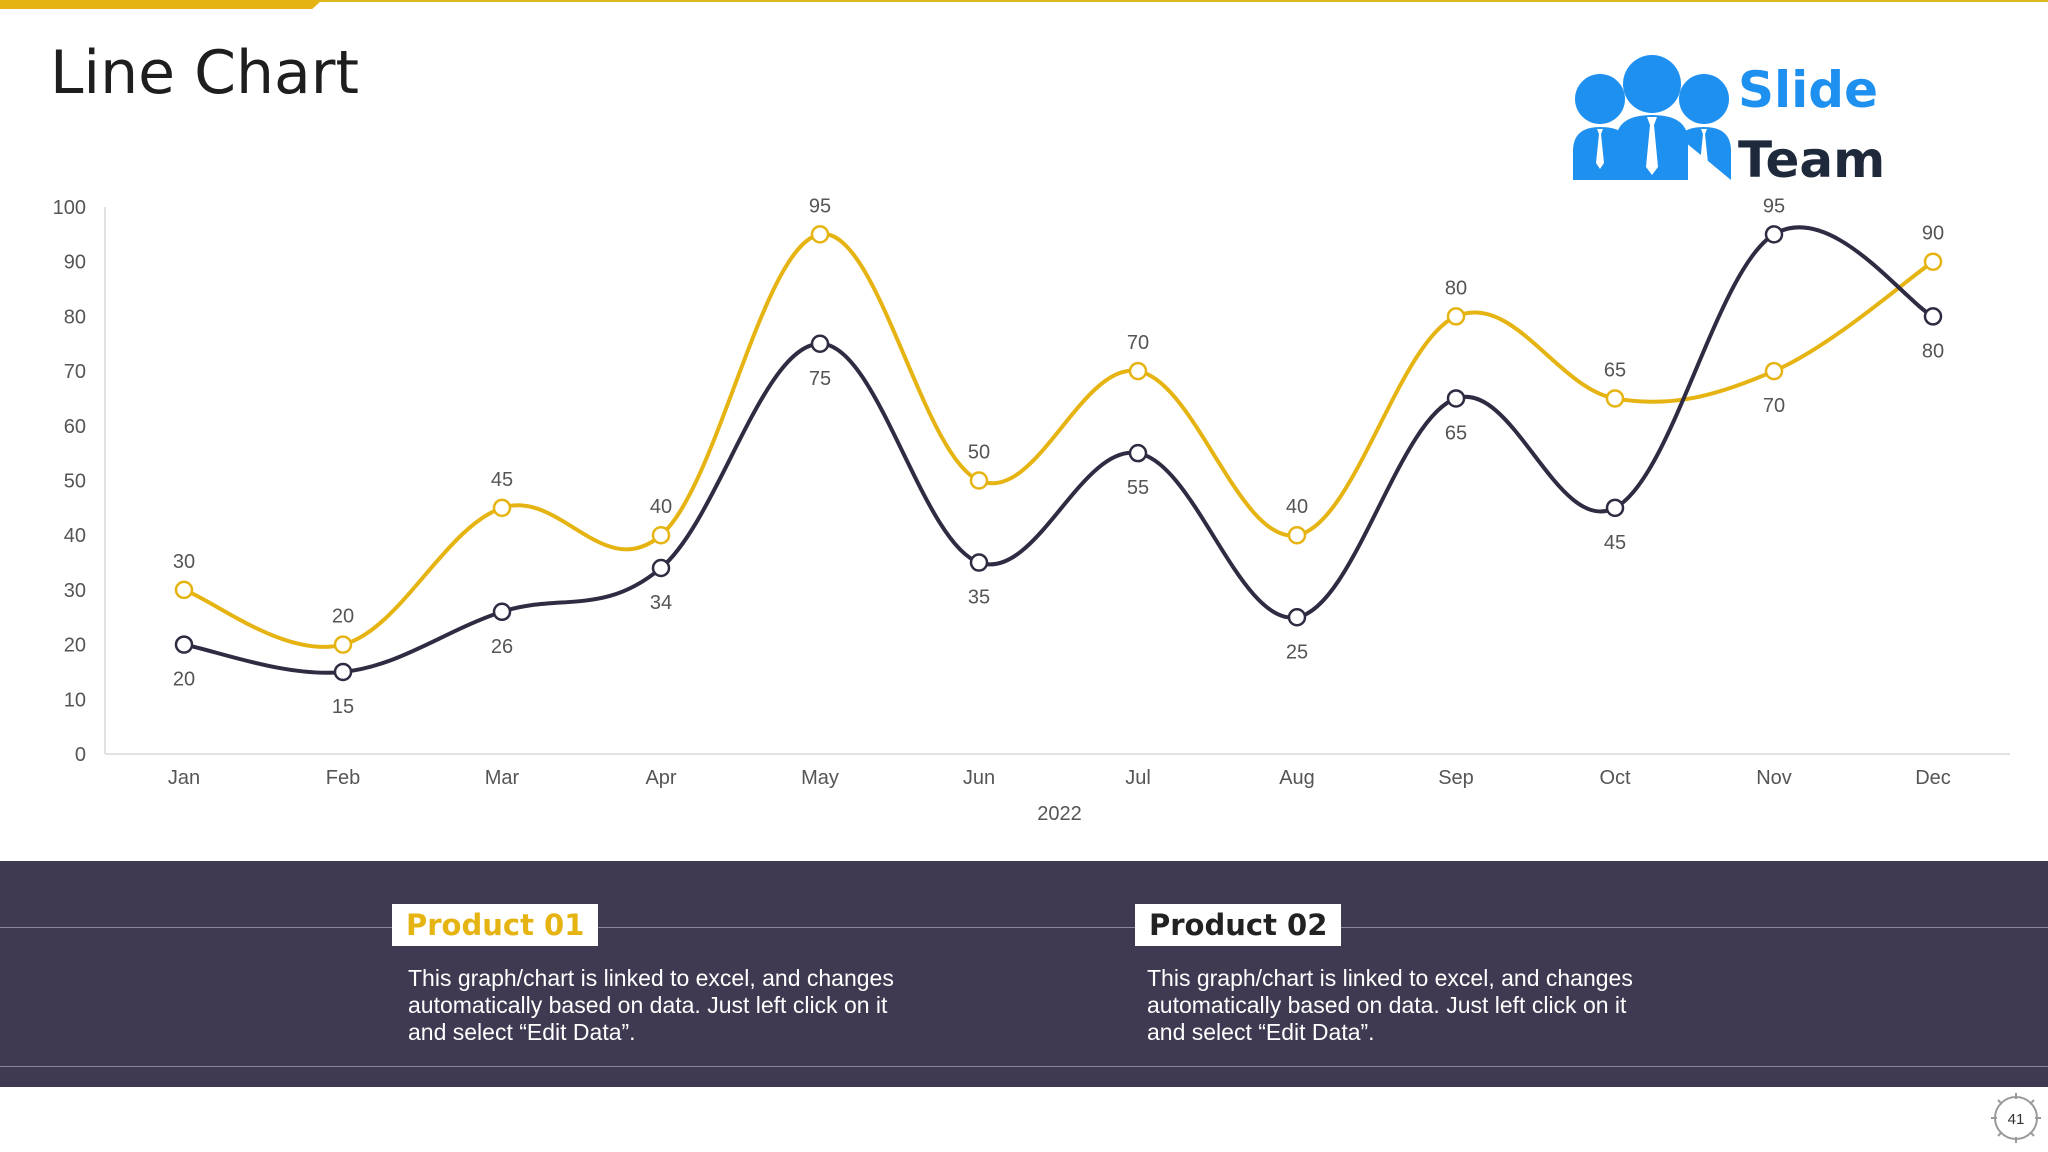  Describe the element at coordinates (75, 591) in the screenshot. I see `y-tick-label: 30` at that location.